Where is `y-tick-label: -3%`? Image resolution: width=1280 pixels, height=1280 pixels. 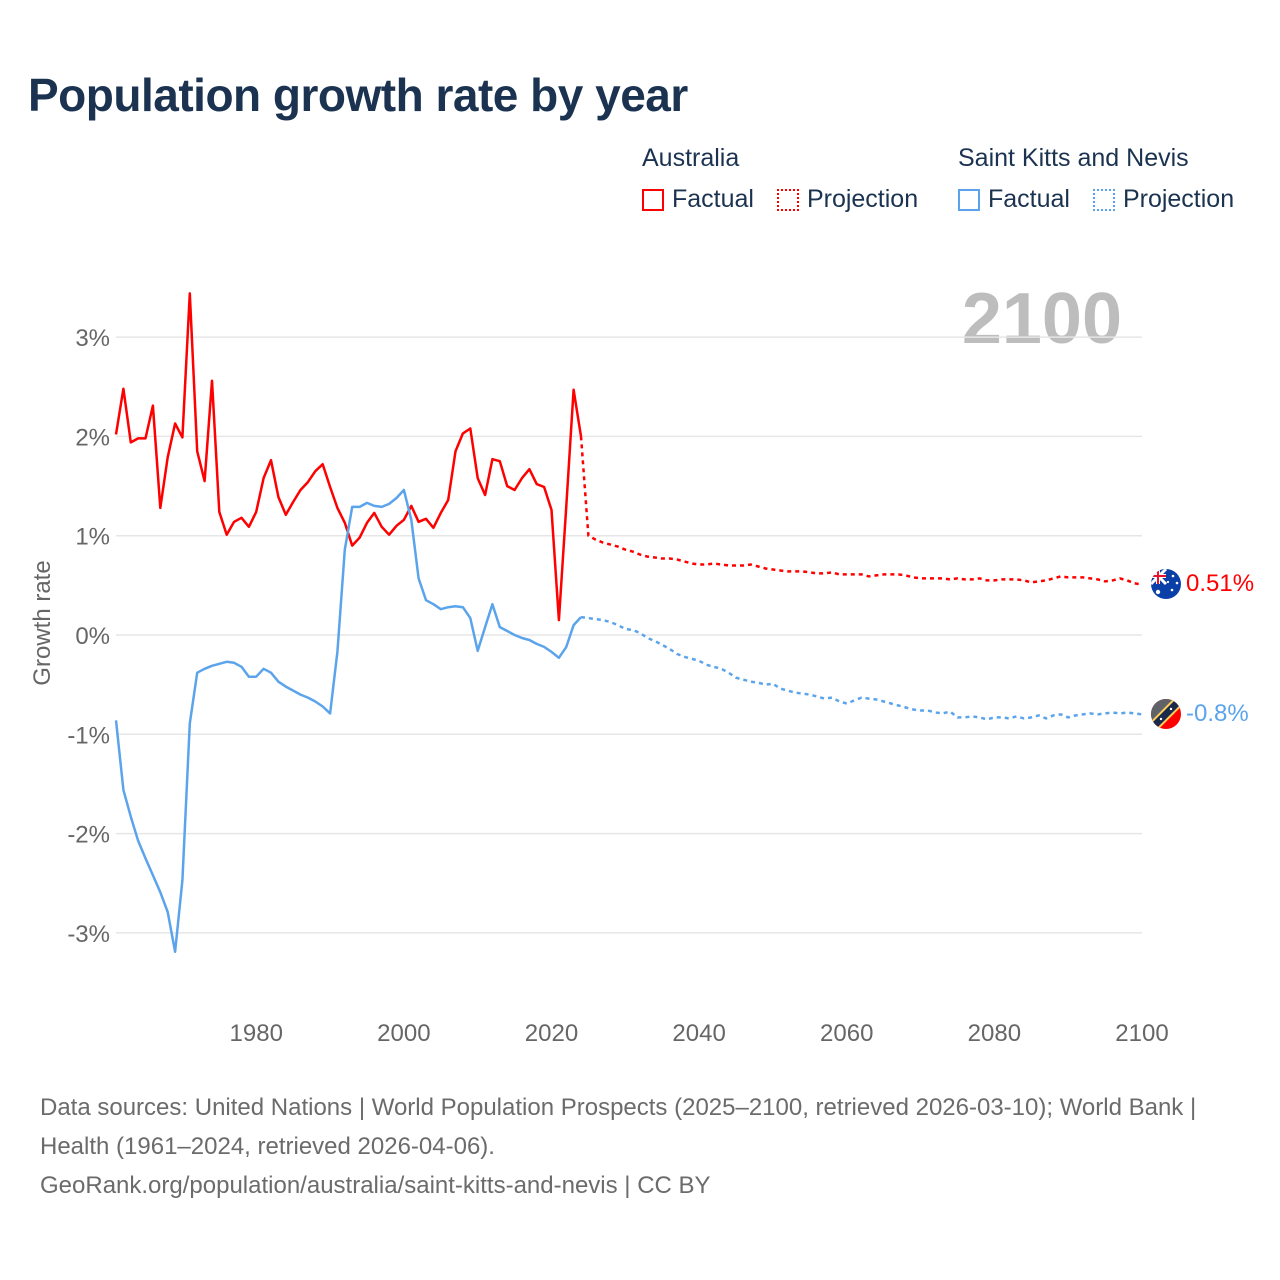
y-tick-label: -3% is located at coordinates (88, 934).